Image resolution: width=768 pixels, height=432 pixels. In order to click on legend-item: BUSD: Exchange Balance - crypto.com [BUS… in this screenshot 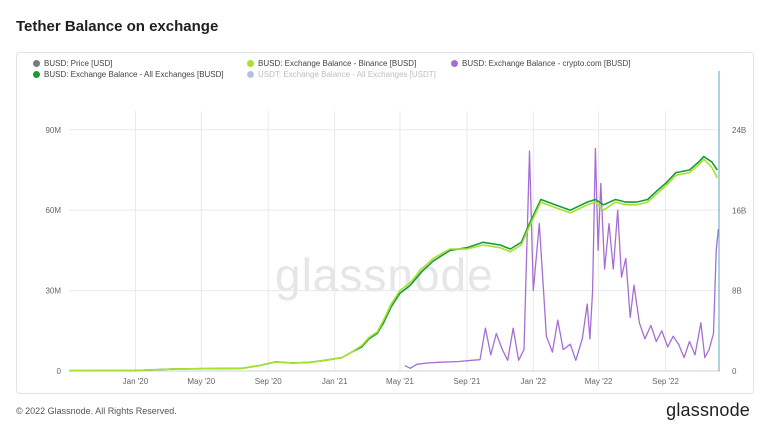, I will do `click(541, 63)`.